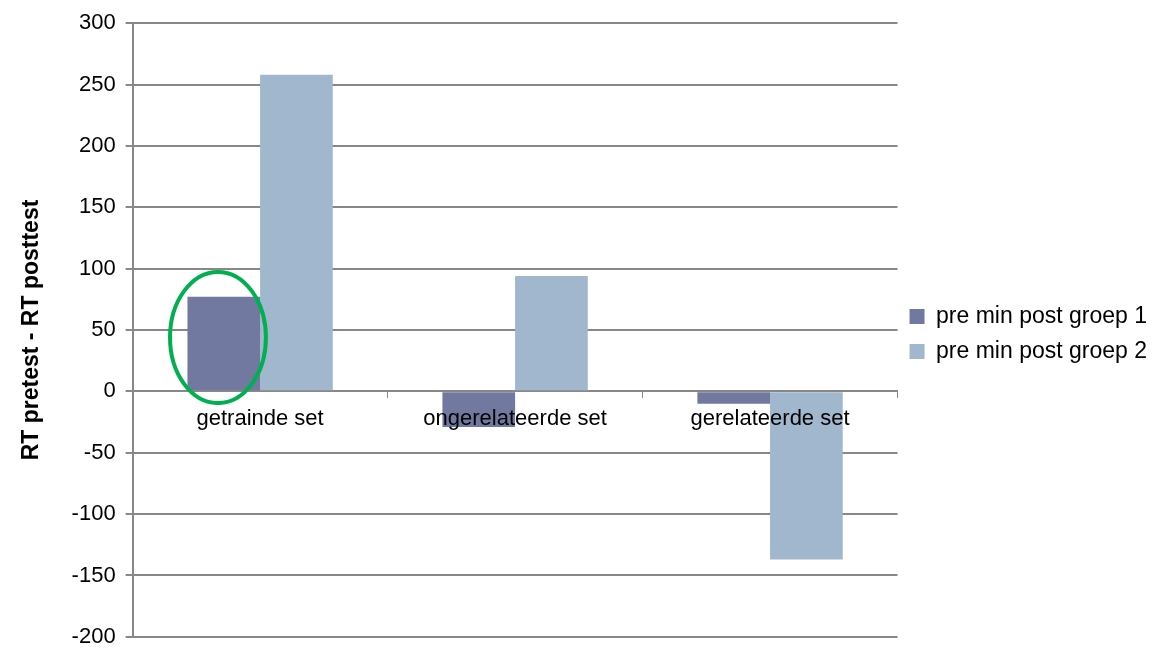  I want to click on x-tick-label: getrainde set, so click(260, 417).